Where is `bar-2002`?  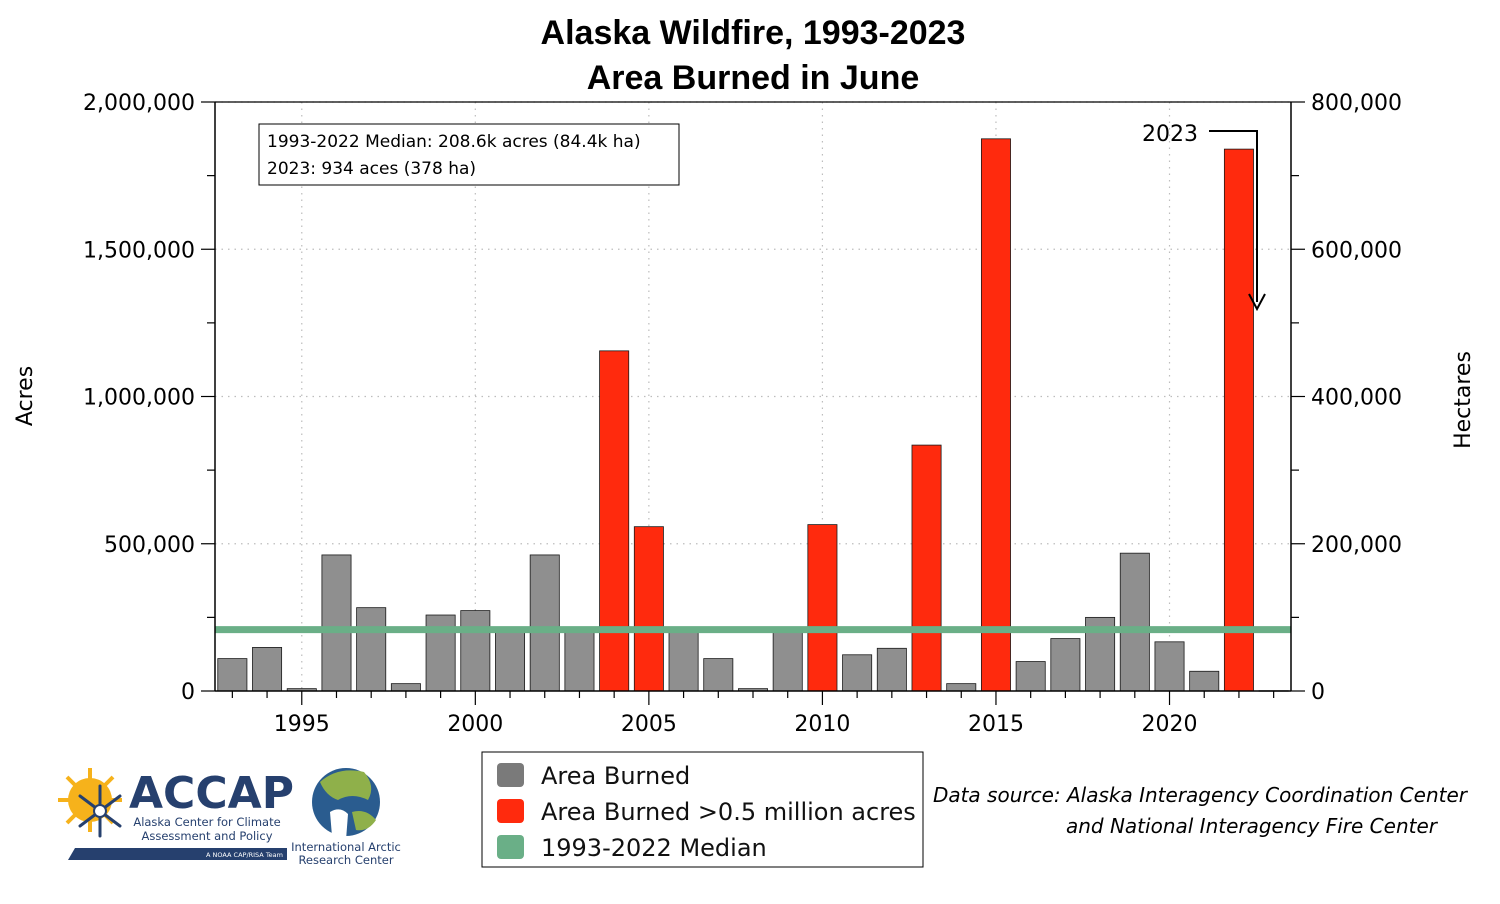
bar-2002 is located at coordinates (544, 623).